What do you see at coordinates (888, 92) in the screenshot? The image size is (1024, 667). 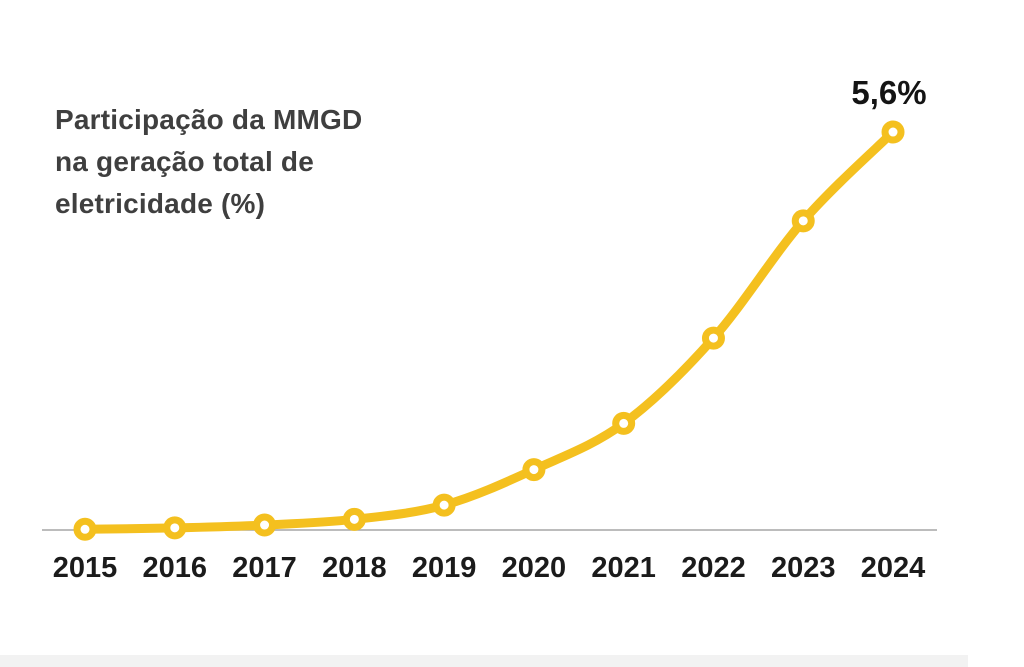 I see `data-label-2024: 5,6%` at bounding box center [888, 92].